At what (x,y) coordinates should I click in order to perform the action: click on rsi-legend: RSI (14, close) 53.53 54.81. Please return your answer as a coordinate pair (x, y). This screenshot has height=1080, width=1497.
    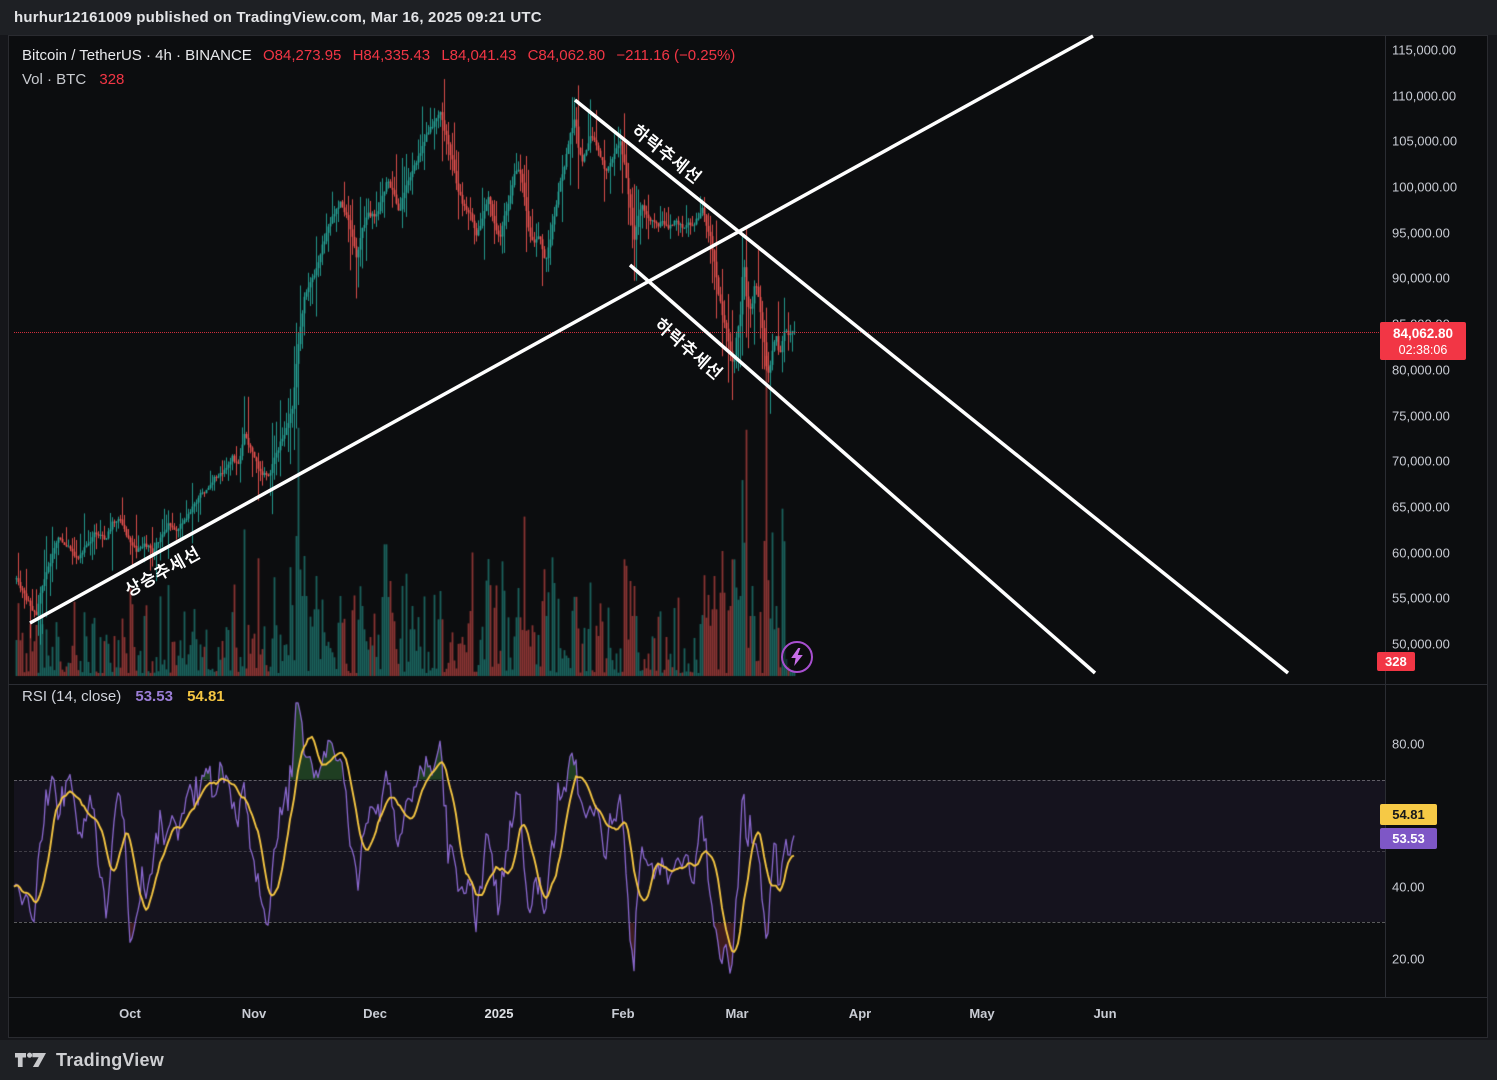
    Looking at the image, I should click on (123, 696).